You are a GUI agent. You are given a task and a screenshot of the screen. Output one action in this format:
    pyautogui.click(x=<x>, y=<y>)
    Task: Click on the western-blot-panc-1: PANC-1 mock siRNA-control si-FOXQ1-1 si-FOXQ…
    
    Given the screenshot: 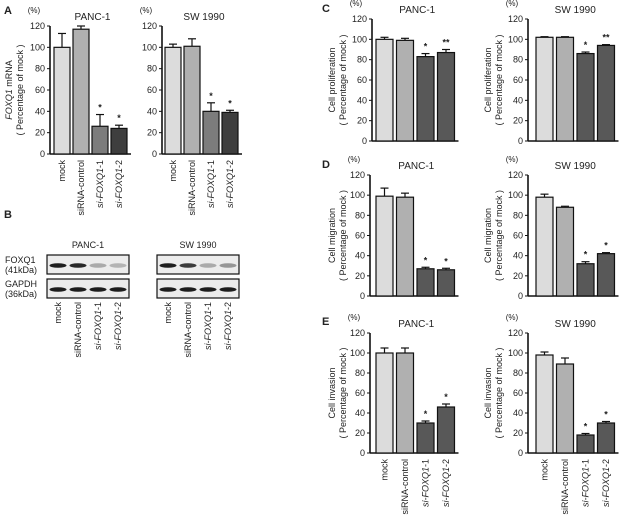 What is the action you would take?
    pyautogui.click(x=88, y=299)
    